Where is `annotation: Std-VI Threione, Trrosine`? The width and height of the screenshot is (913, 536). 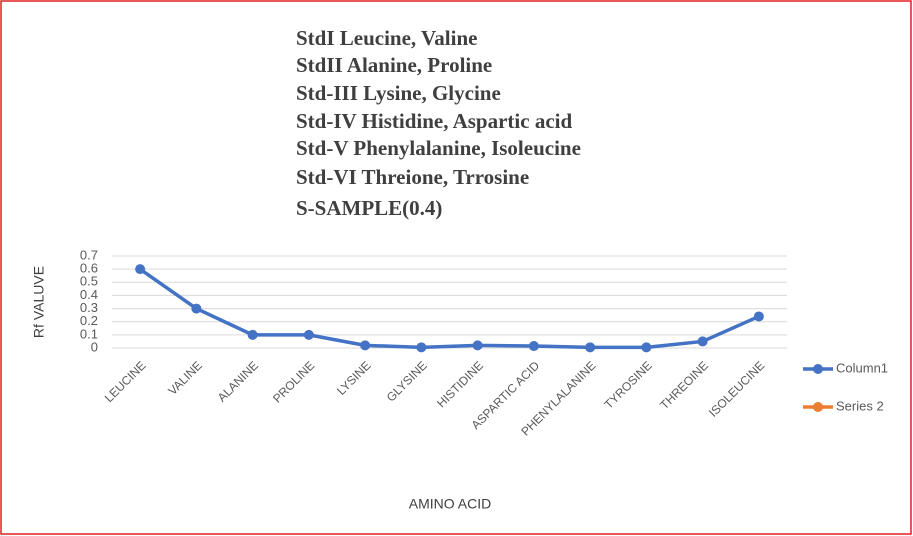 annotation: Std-VI Threione, Trrosine is located at coordinates (412, 177).